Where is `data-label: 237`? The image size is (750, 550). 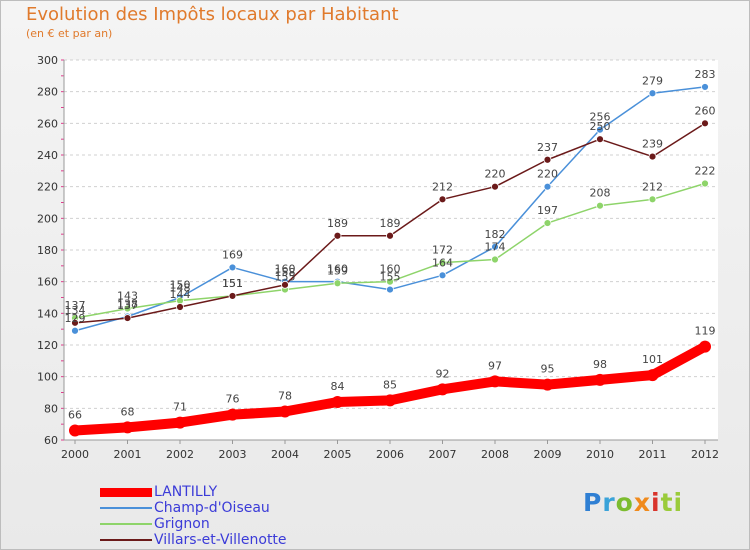
data-label: 237 is located at coordinates (547, 147).